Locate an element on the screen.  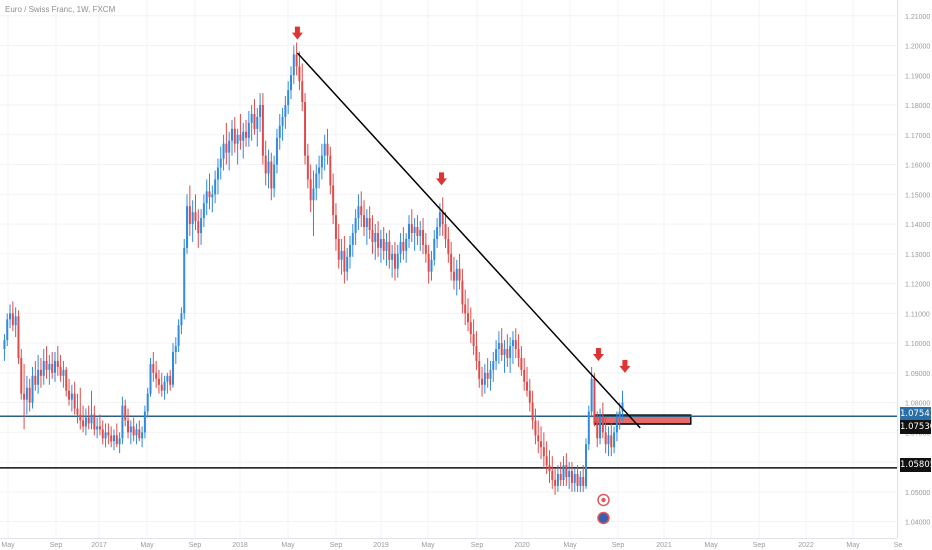
chart-title: Euro / Swiss Franc, 1W, FXCM is located at coordinates (60, 9).